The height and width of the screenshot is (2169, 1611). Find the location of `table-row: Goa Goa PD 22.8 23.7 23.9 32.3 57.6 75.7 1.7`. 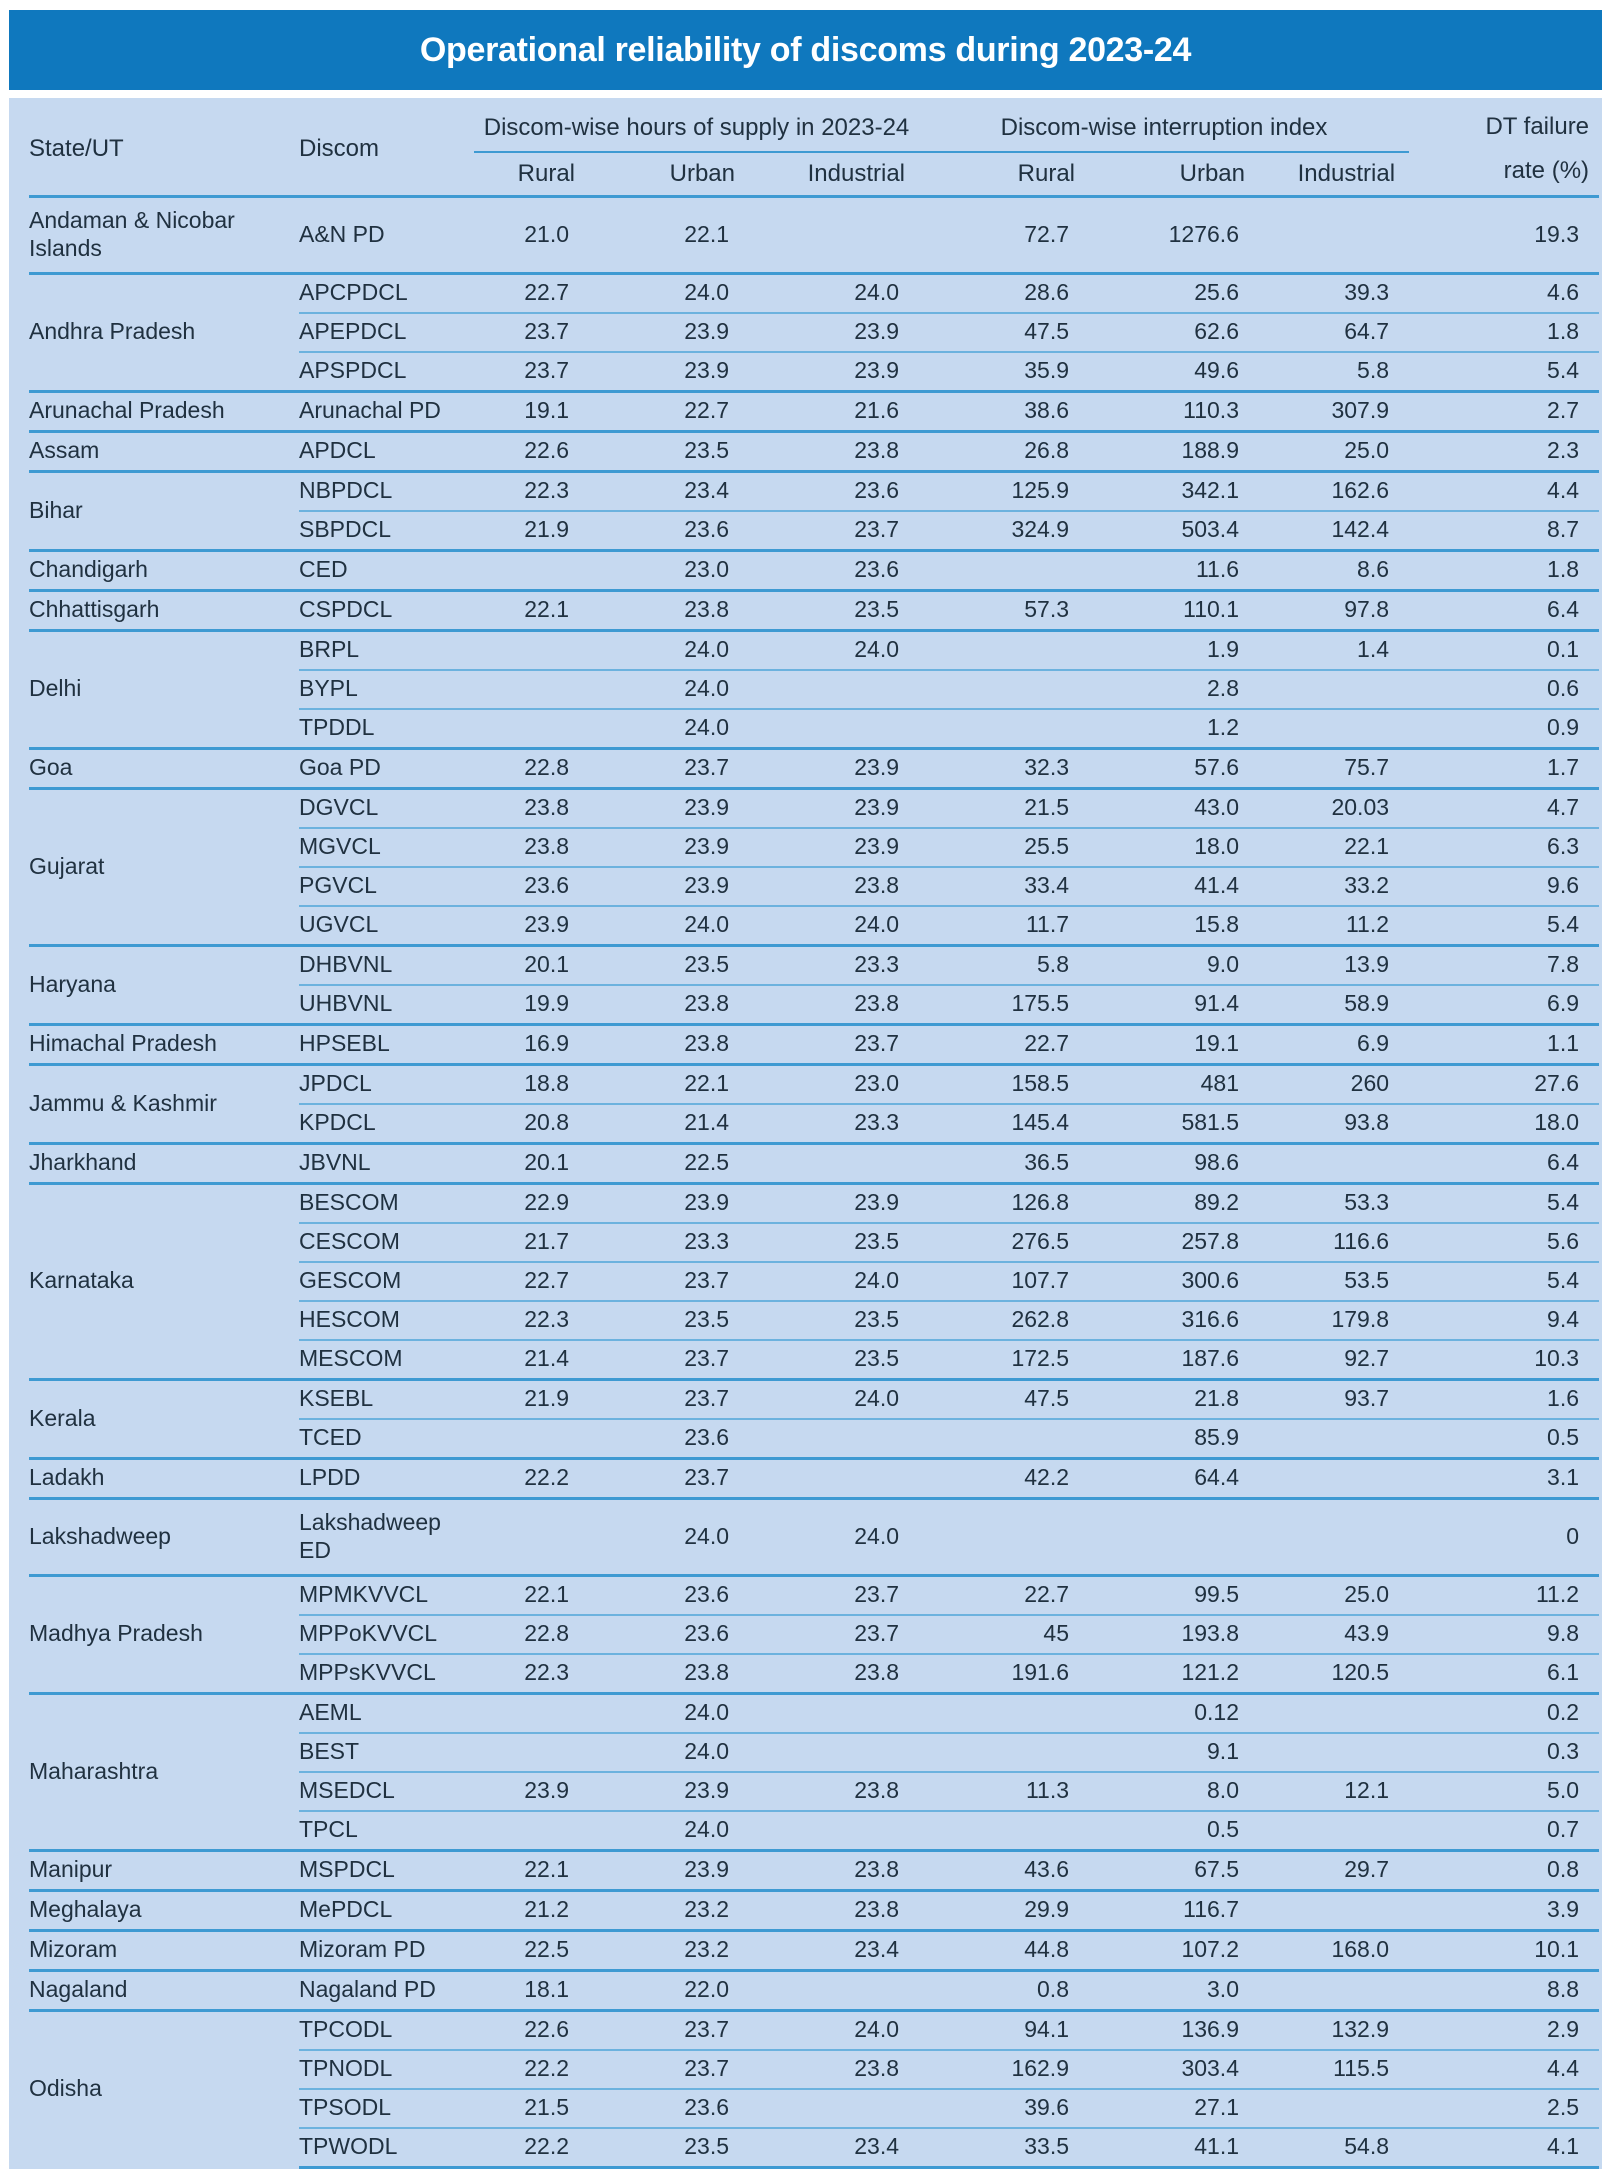

table-row: Goa Goa PD 22.8 23.7 23.9 32.3 57.6 75.7 1.7 is located at coordinates (814, 767).